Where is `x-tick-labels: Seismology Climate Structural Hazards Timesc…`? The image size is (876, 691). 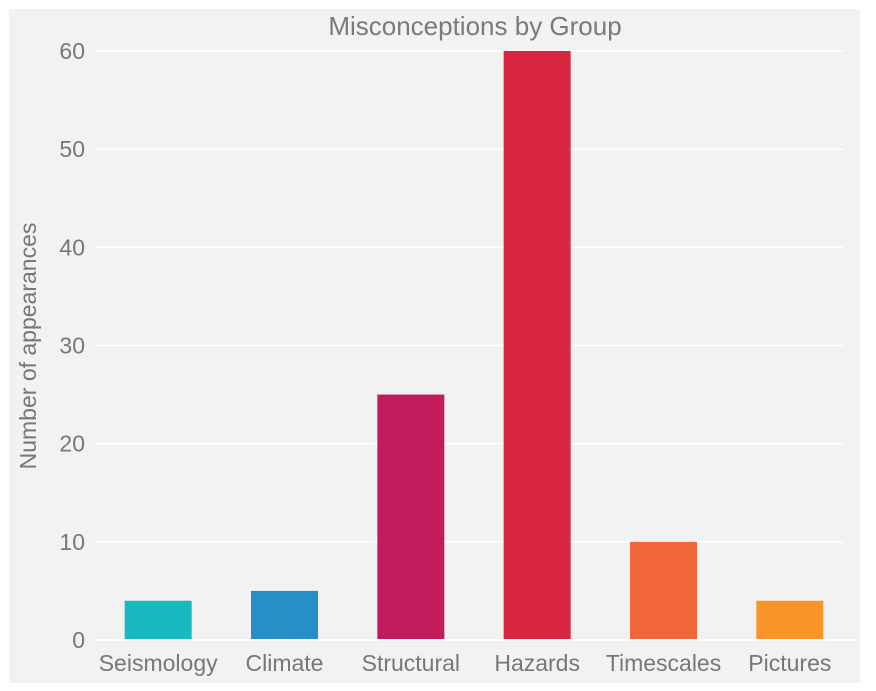 x-tick-labels: Seismology Climate Structural Hazards Timesc… is located at coordinates (465, 663).